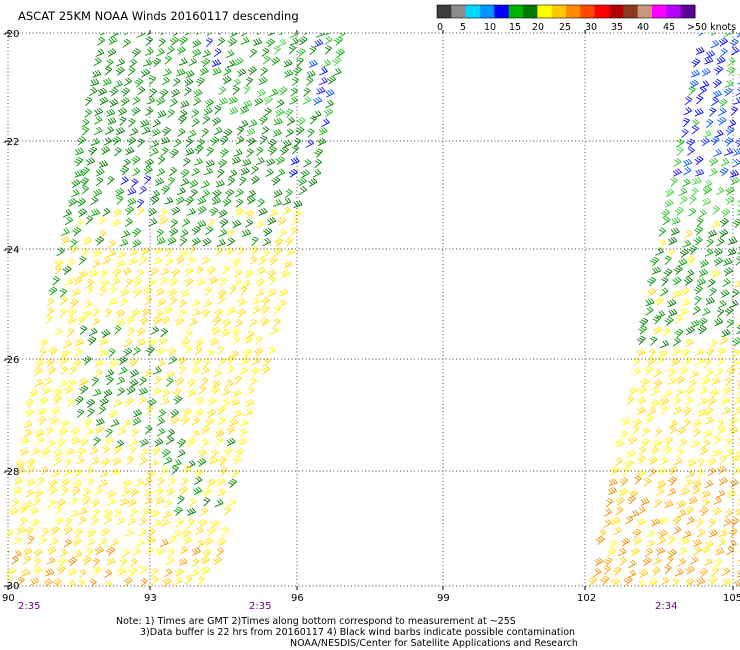 This screenshot has width=740, height=650. What do you see at coordinates (643, 27) in the screenshot?
I see `legend-label: 40` at bounding box center [643, 27].